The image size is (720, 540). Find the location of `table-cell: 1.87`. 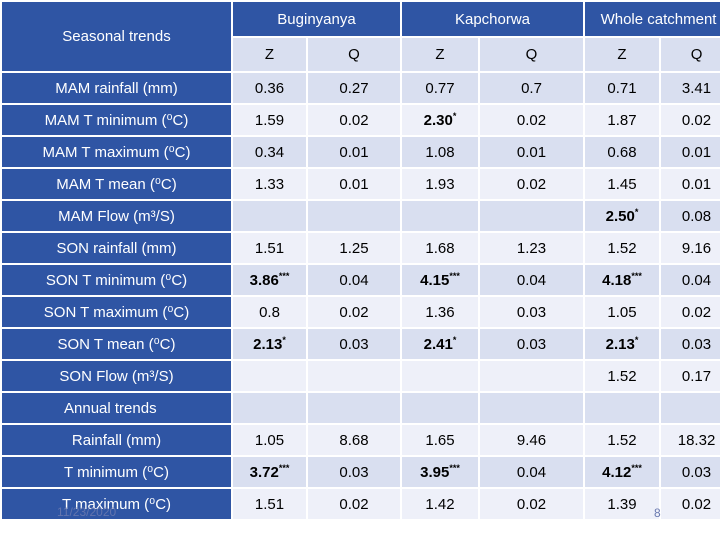

table-cell: 1.87 is located at coordinates (622, 120).